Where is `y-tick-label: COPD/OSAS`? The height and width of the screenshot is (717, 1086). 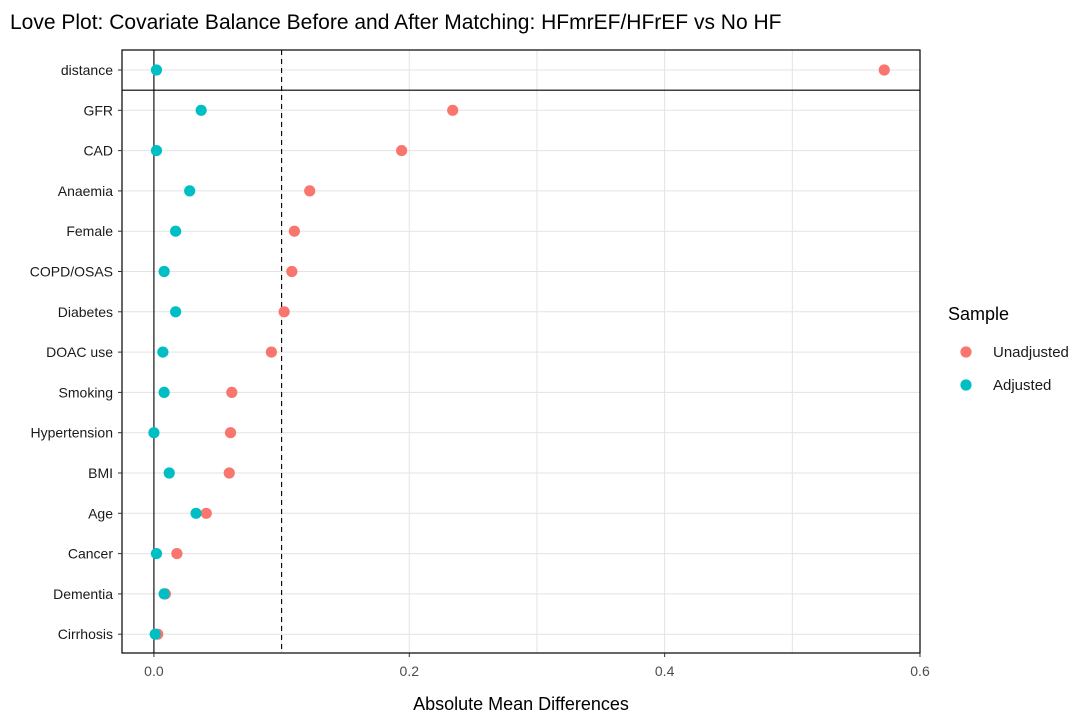
y-tick-label: COPD/OSAS is located at coordinates (71, 272).